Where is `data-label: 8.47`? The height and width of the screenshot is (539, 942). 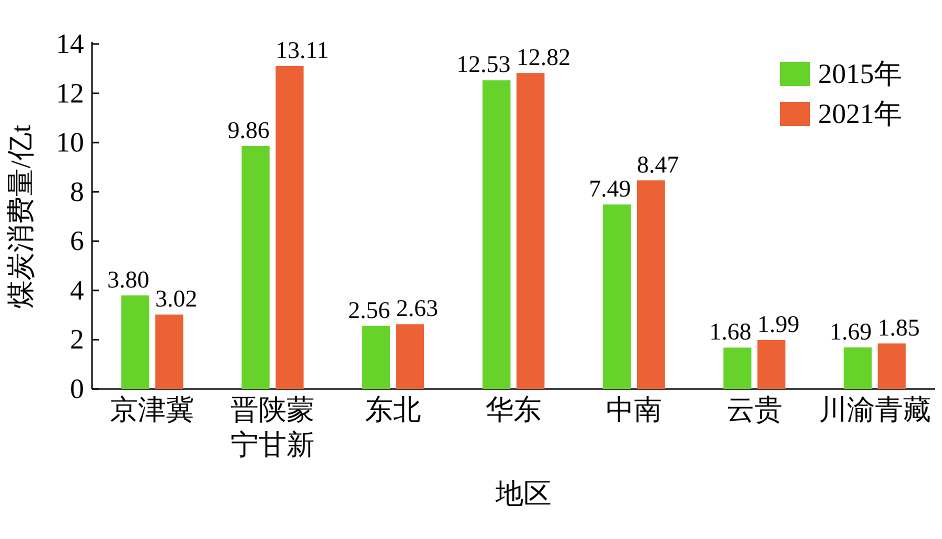
data-label: 8.47 is located at coordinates (657, 165).